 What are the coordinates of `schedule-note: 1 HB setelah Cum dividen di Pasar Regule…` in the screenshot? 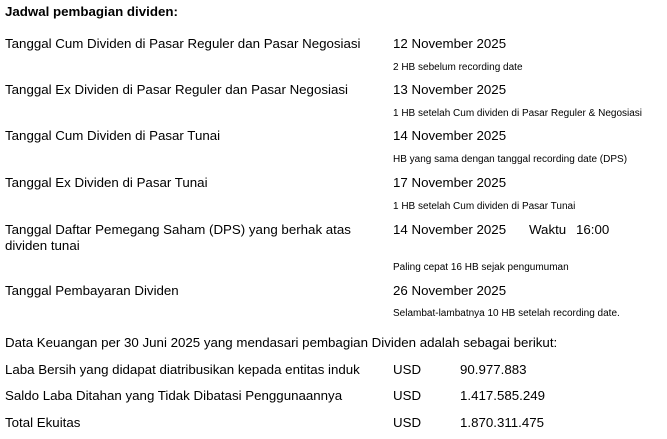 It's located at (518, 113).